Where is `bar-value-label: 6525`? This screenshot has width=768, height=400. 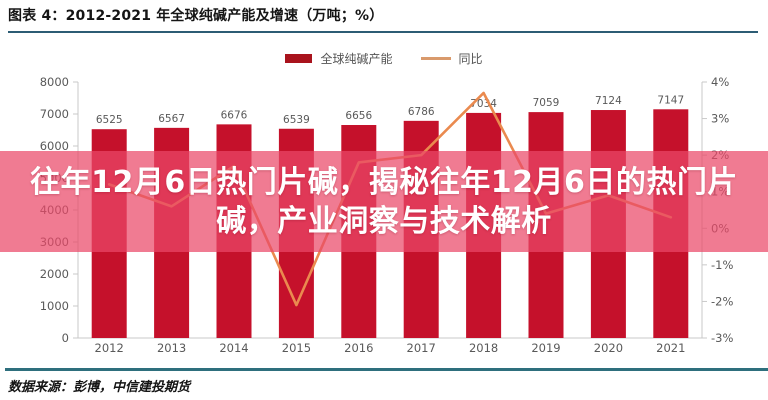
bar-value-label: 6525 is located at coordinates (109, 120).